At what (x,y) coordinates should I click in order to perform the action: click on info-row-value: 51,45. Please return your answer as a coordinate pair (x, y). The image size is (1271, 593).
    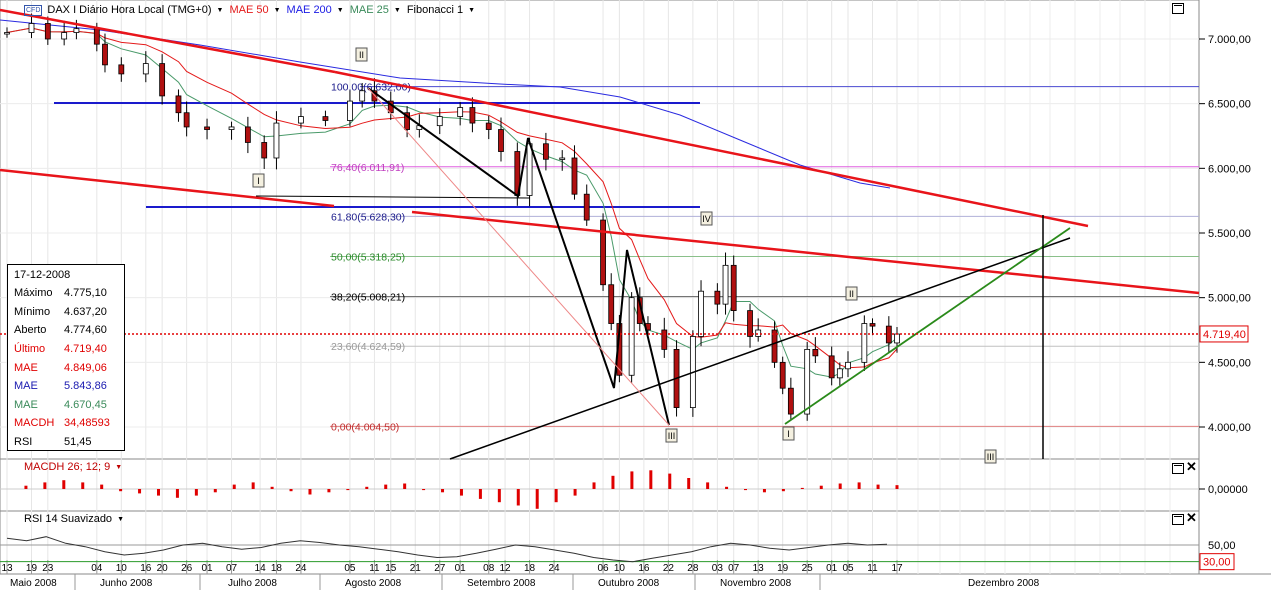
    Looking at the image, I should click on (78, 442).